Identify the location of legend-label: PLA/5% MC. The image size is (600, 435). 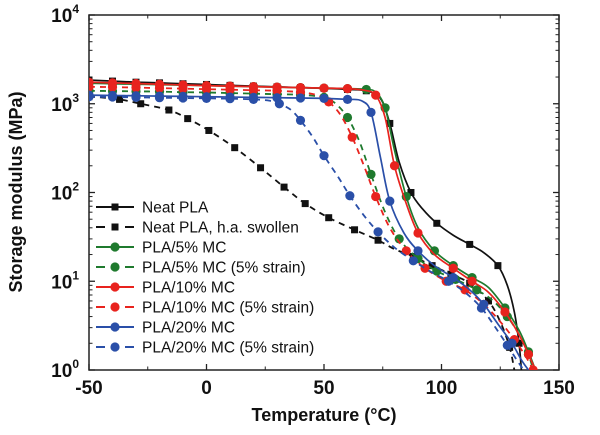
(184, 248).